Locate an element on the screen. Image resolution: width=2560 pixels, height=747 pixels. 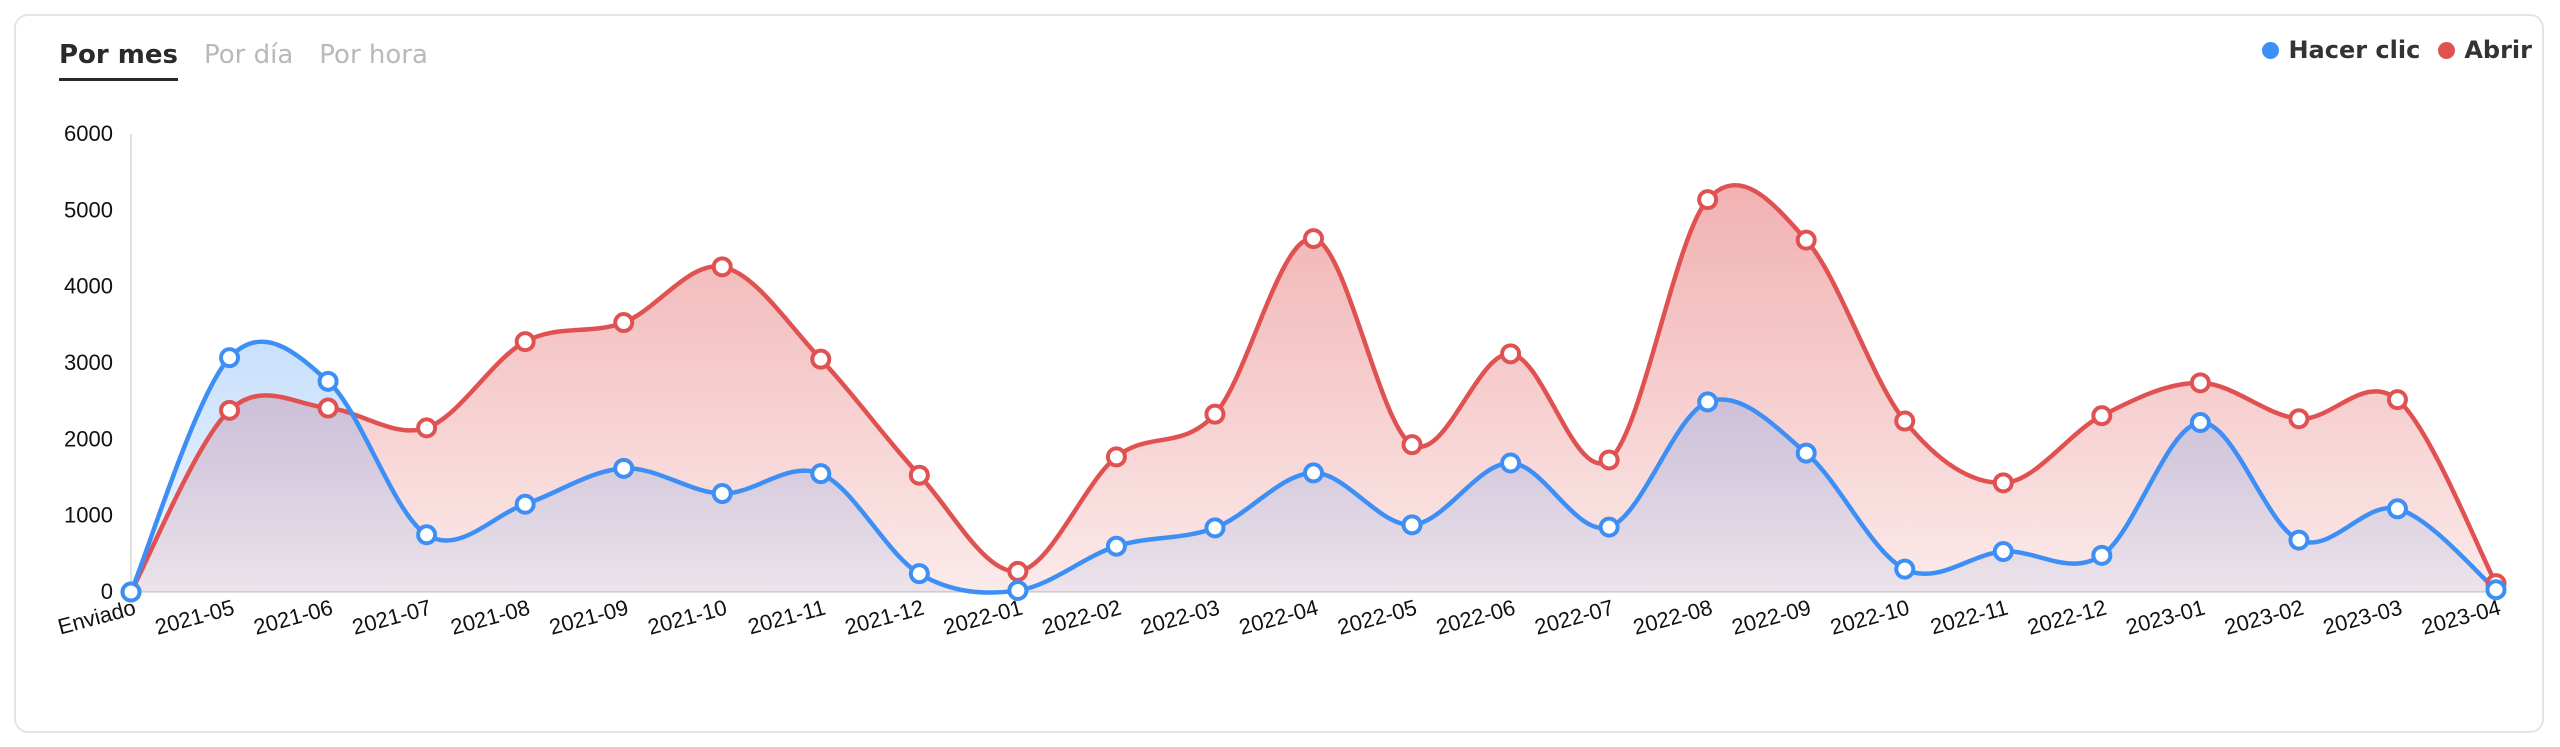
chart-legend: Hacer clic Abrir is located at coordinates (2397, 50).